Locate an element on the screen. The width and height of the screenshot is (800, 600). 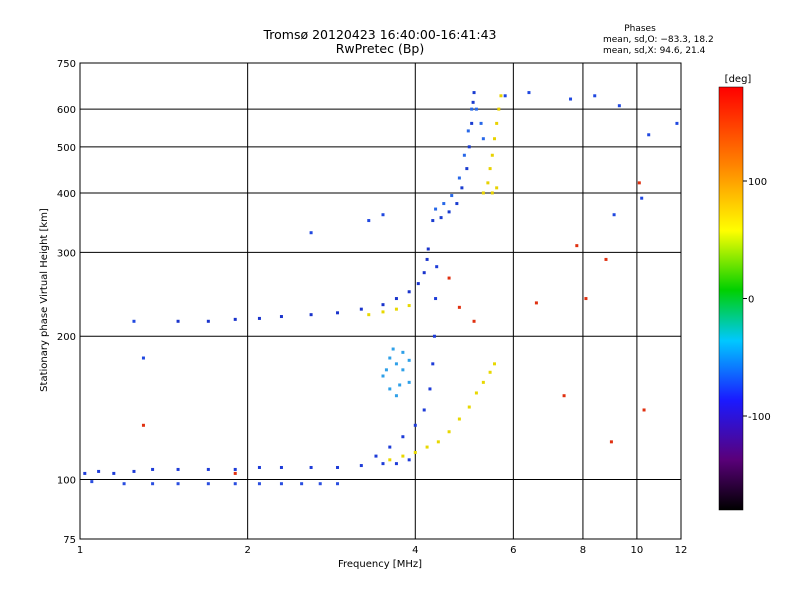
x-tick-label: 12 is located at coordinates (681, 550).